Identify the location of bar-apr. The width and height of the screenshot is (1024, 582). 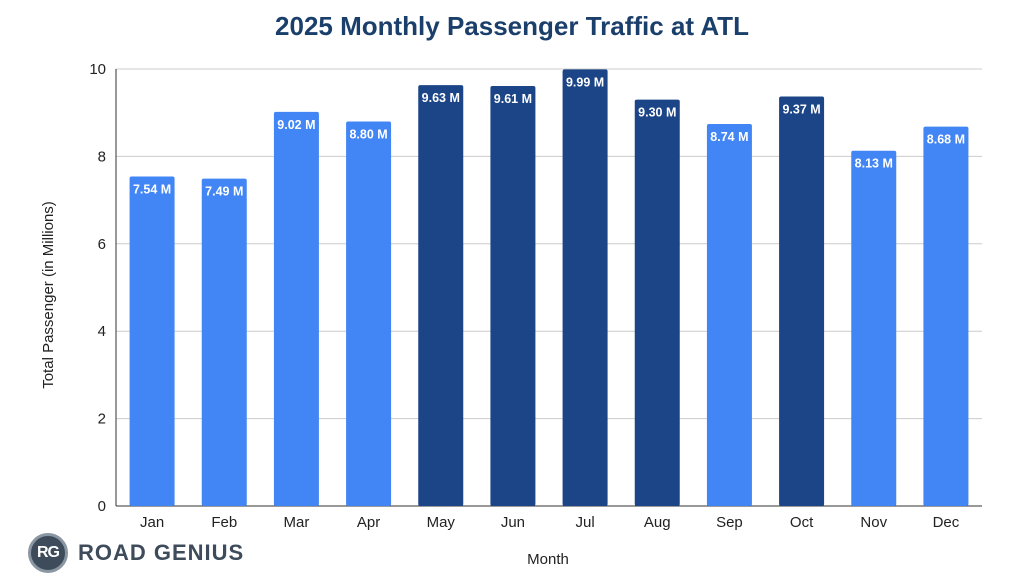
(369, 313).